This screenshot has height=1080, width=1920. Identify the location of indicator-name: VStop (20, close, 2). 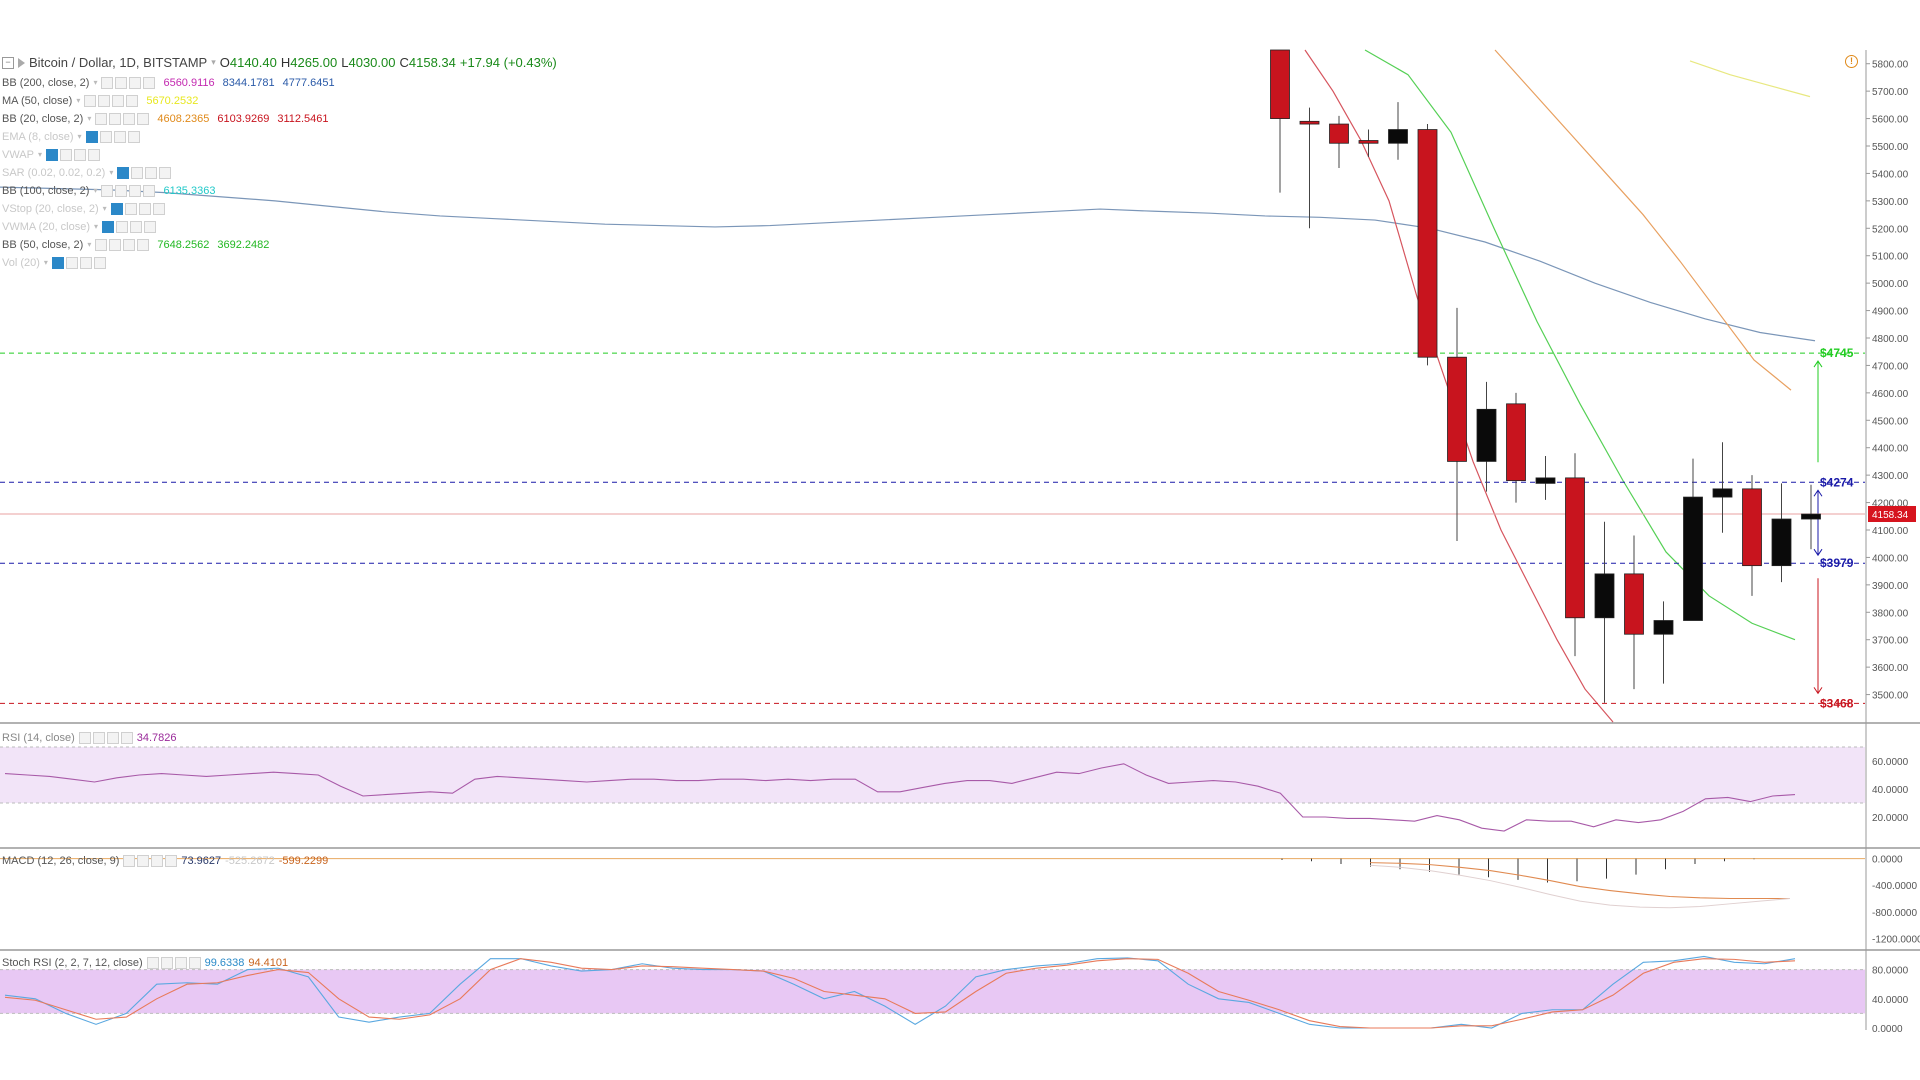
(50, 209).